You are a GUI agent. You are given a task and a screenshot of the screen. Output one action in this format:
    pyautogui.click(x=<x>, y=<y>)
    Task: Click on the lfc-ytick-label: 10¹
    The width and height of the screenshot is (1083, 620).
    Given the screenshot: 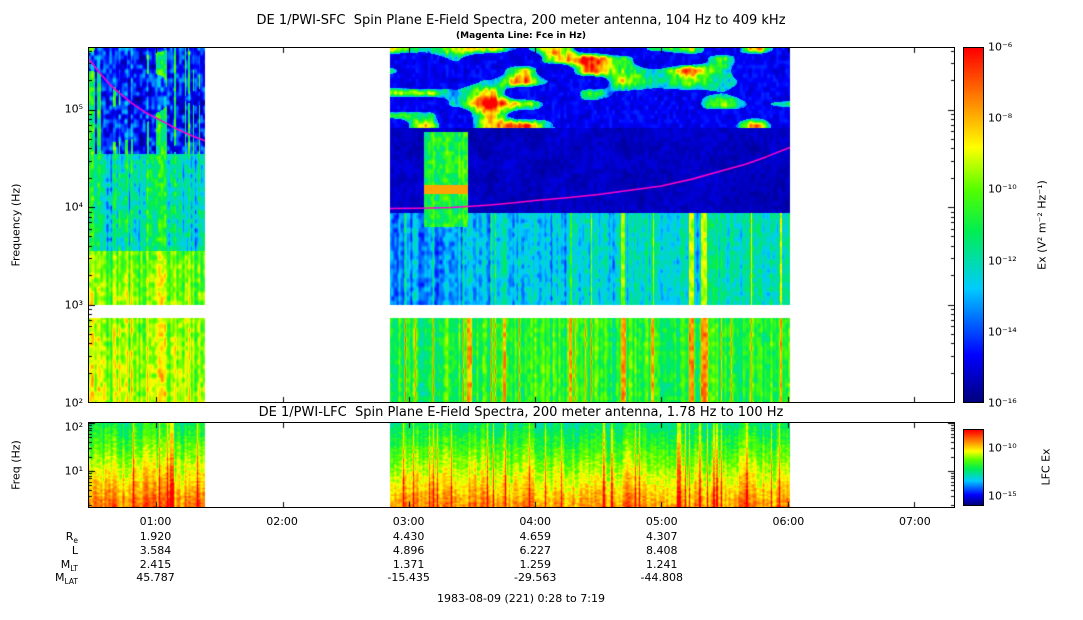 What is the action you would take?
    pyautogui.click(x=73, y=471)
    